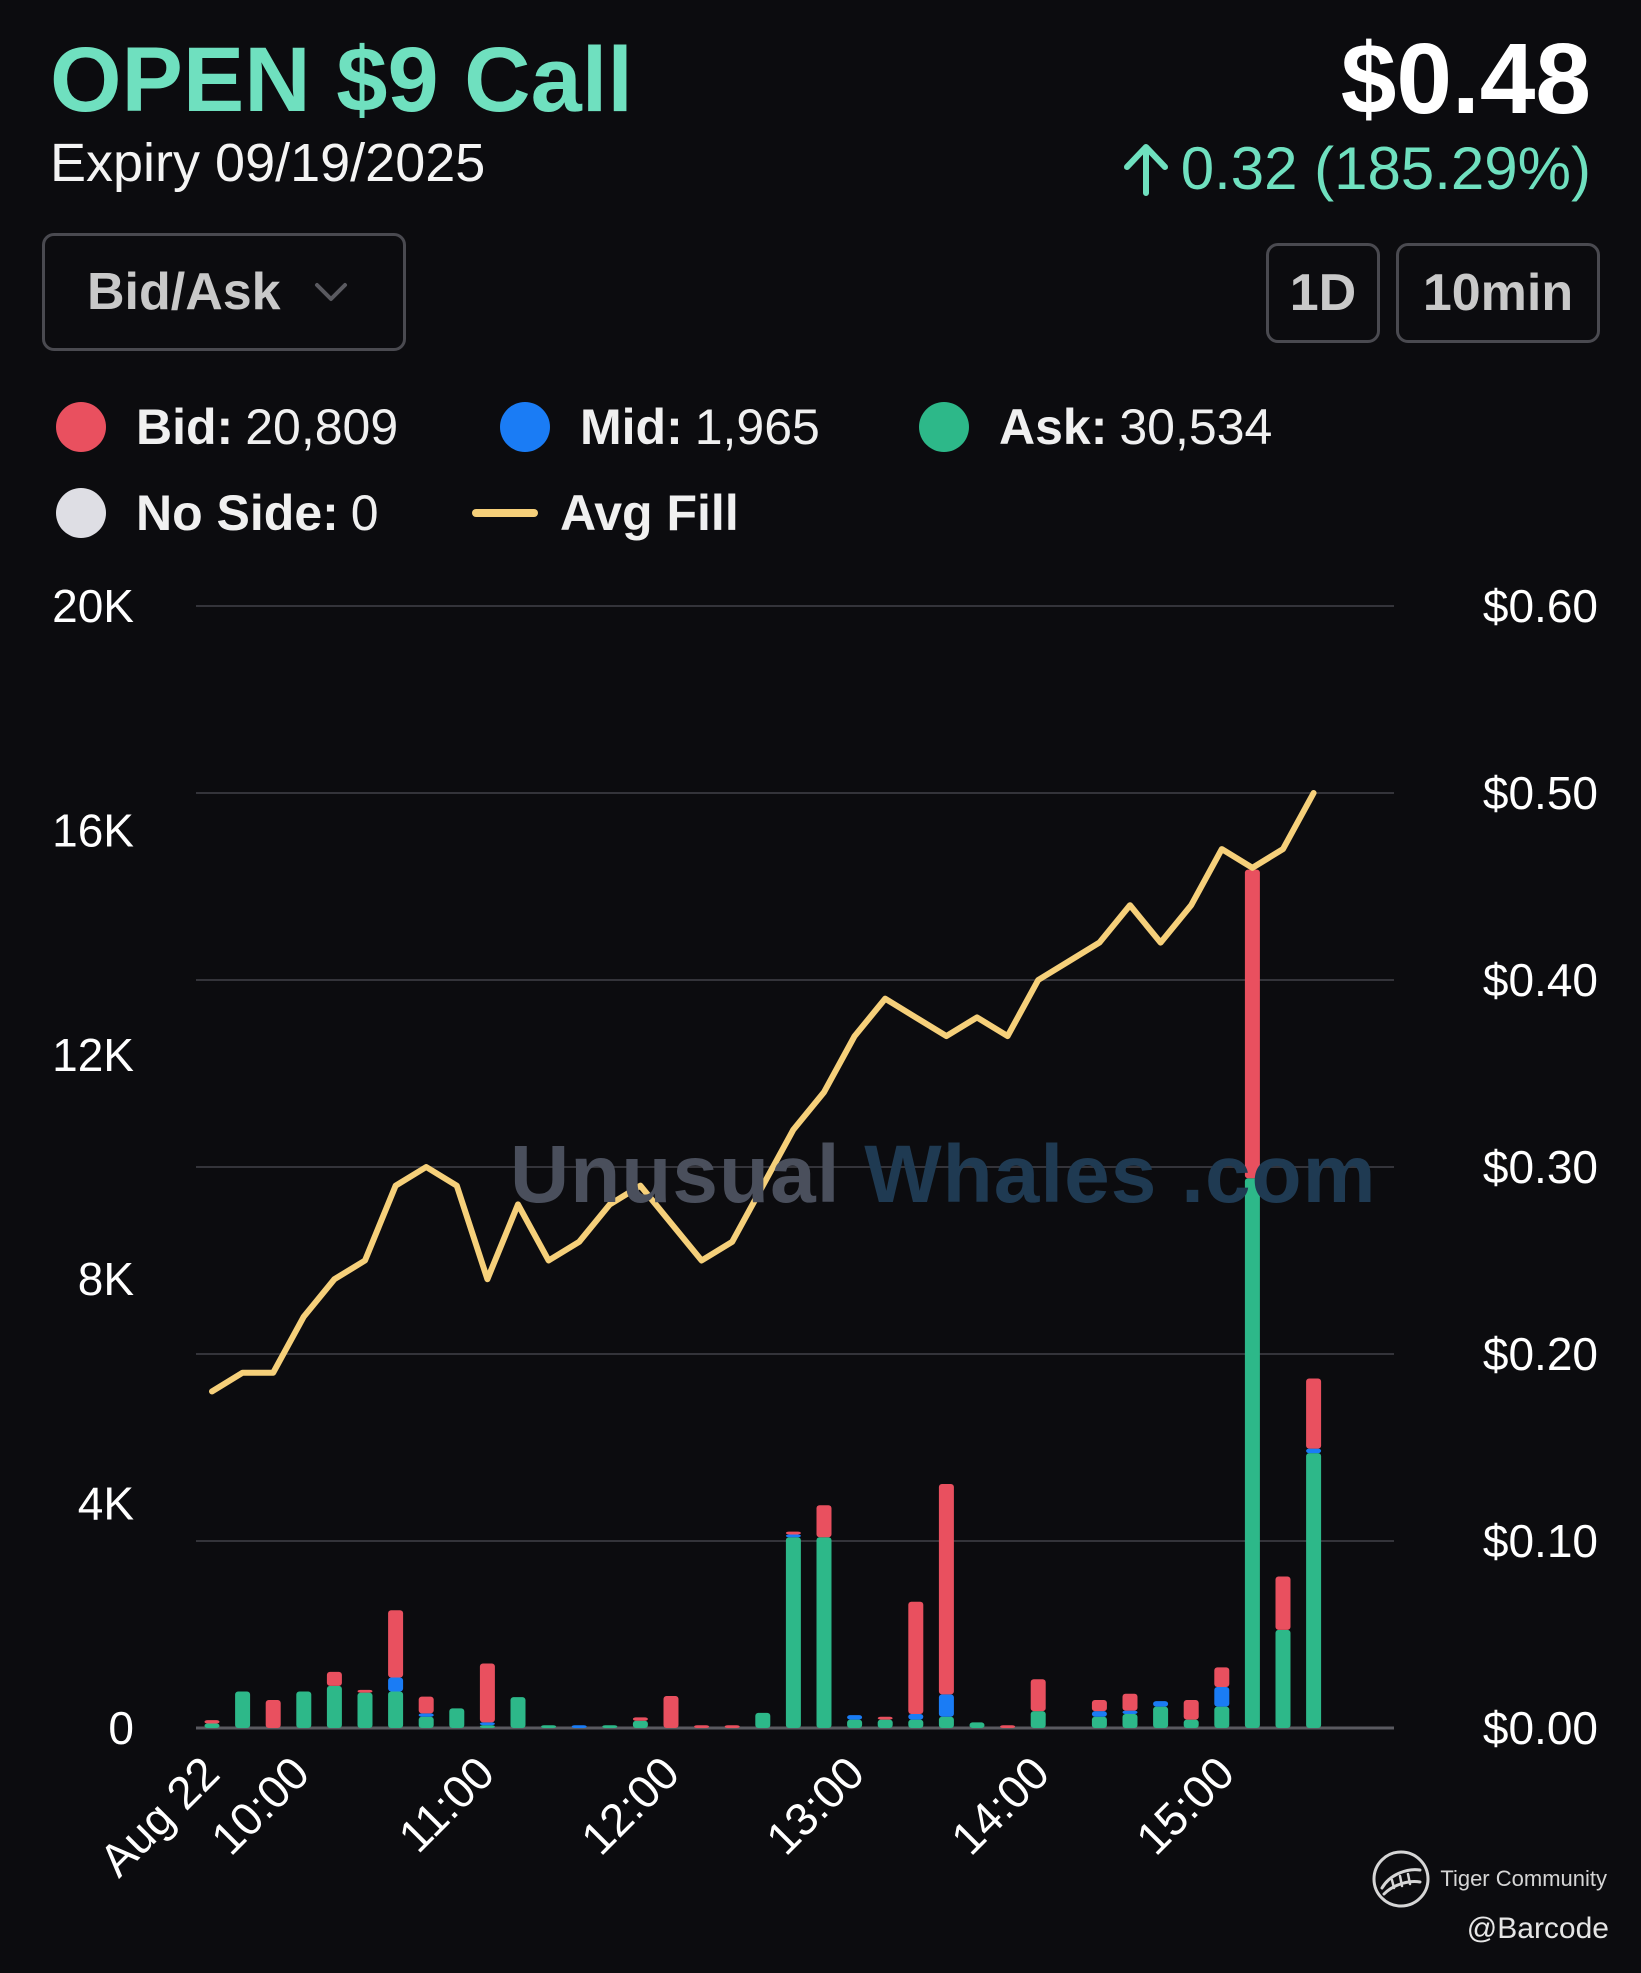 The height and width of the screenshot is (1973, 1641). What do you see at coordinates (159, 1816) in the screenshot?
I see `x-axis-tick-label: Aug 22` at bounding box center [159, 1816].